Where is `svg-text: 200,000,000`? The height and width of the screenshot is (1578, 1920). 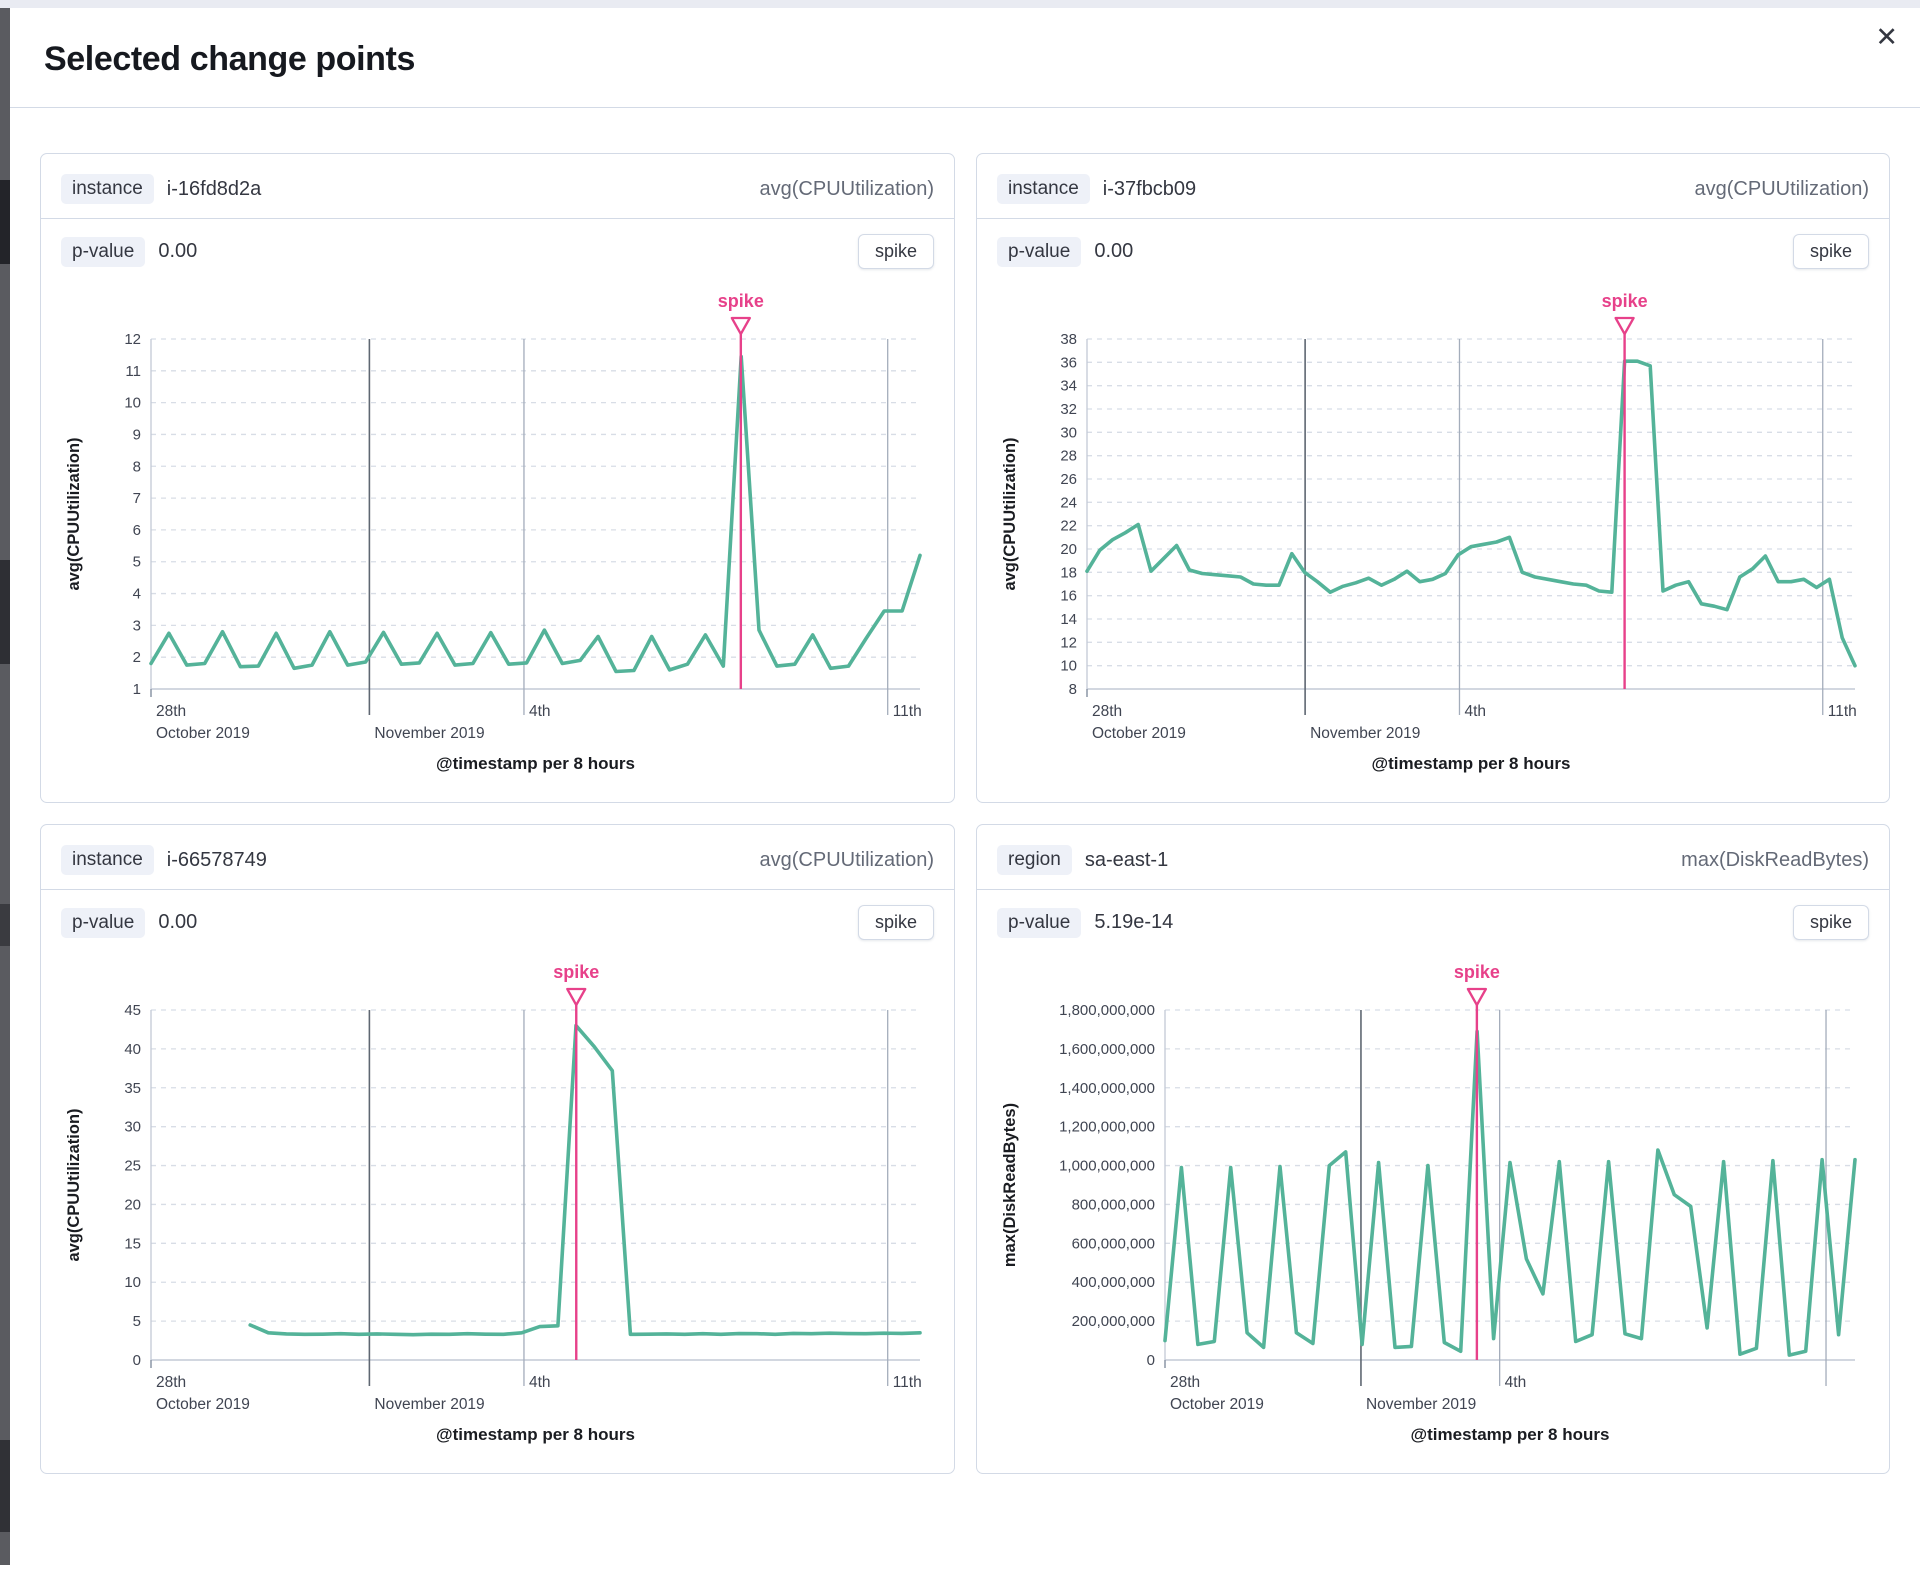 svg-text: 200,000,000 is located at coordinates (1113, 1321).